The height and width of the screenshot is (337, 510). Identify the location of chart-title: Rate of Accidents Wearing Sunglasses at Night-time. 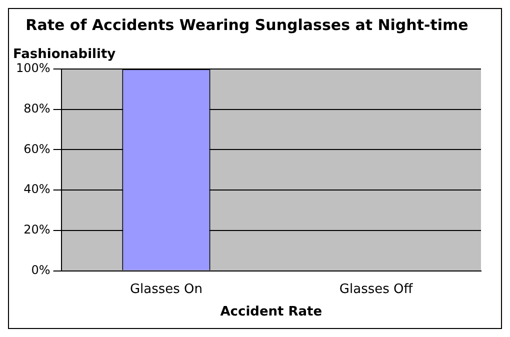
(247, 25).